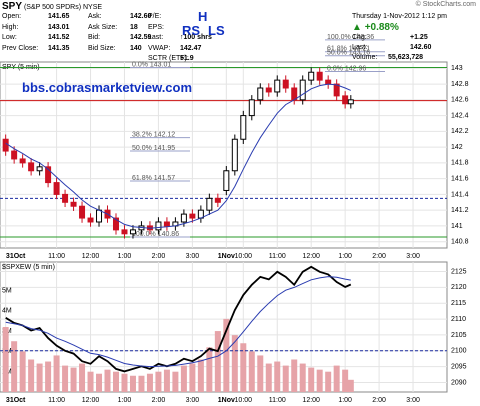 This screenshot has width=480, height=406. Describe the element at coordinates (375, 27) in the screenshot. I see `pct-change: ▲ +0.88%` at that location.